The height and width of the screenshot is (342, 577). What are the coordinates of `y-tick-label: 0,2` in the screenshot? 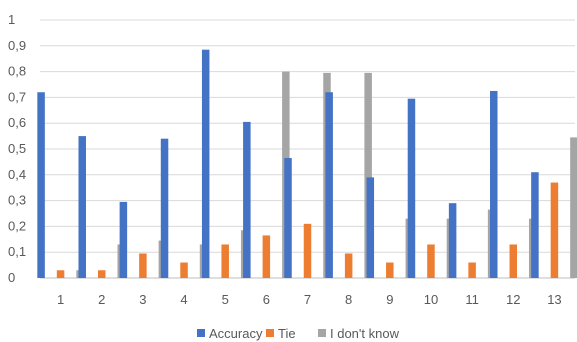 It's located at (17, 225).